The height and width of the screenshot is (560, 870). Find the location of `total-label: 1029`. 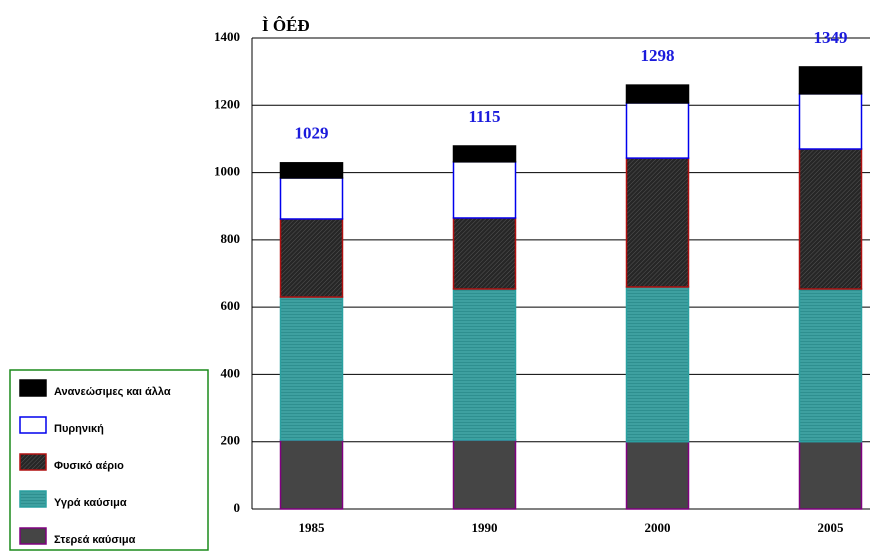

total-label: 1029 is located at coordinates (312, 133).